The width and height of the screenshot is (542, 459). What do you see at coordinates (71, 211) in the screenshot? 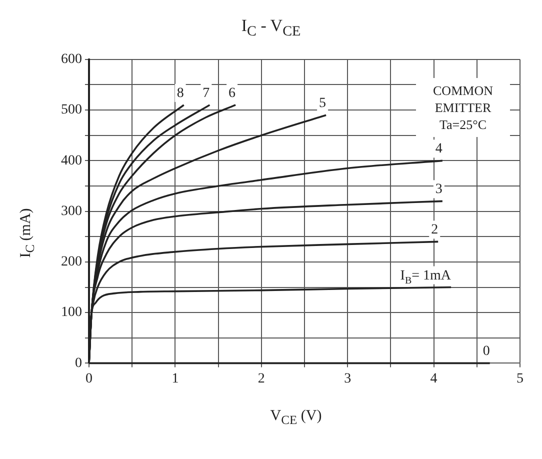
I see `y-tick-label: 300` at bounding box center [71, 211].